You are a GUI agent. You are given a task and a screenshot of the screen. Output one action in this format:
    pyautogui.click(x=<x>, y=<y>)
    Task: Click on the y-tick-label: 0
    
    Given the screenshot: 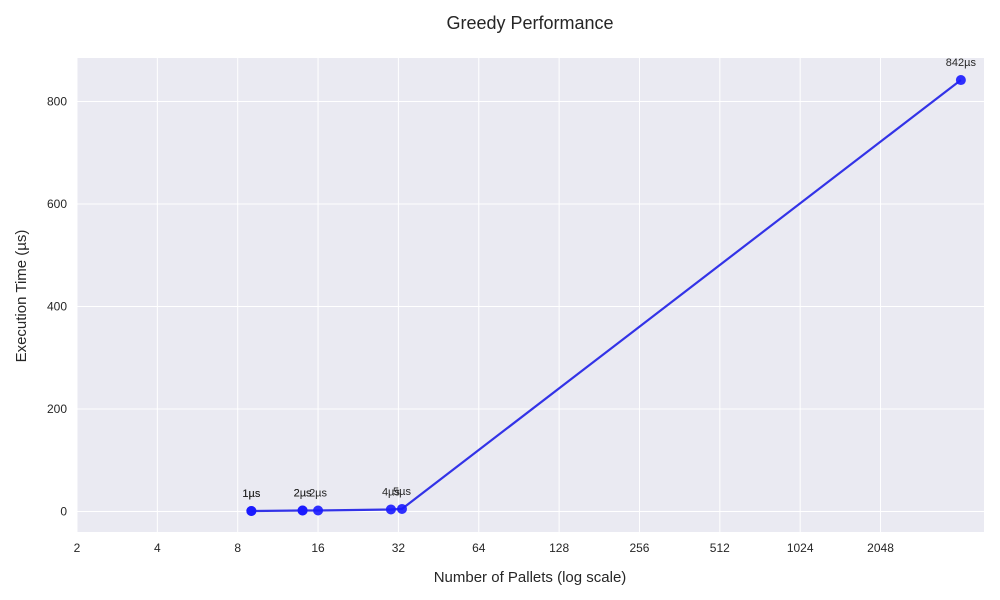 What is the action you would take?
    pyautogui.click(x=63, y=512)
    